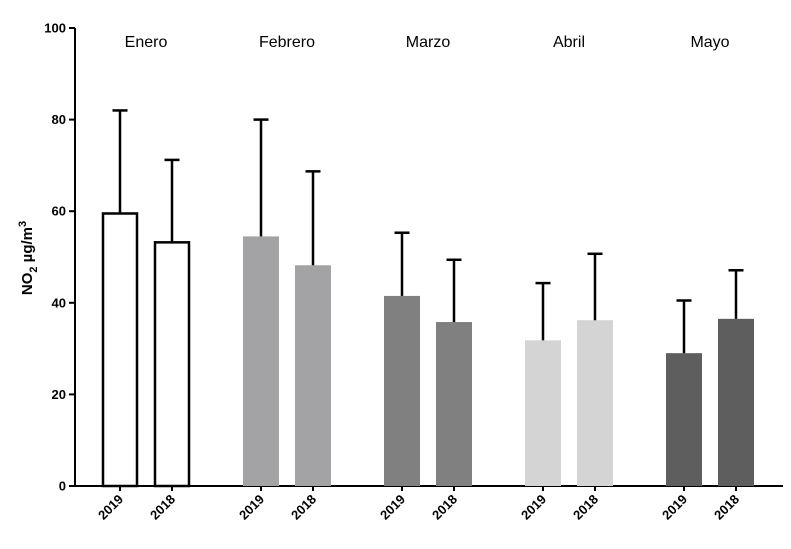 The width and height of the screenshot is (791, 549). Describe the element at coordinates (59, 394) in the screenshot. I see `y-tick-label: 20` at that location.